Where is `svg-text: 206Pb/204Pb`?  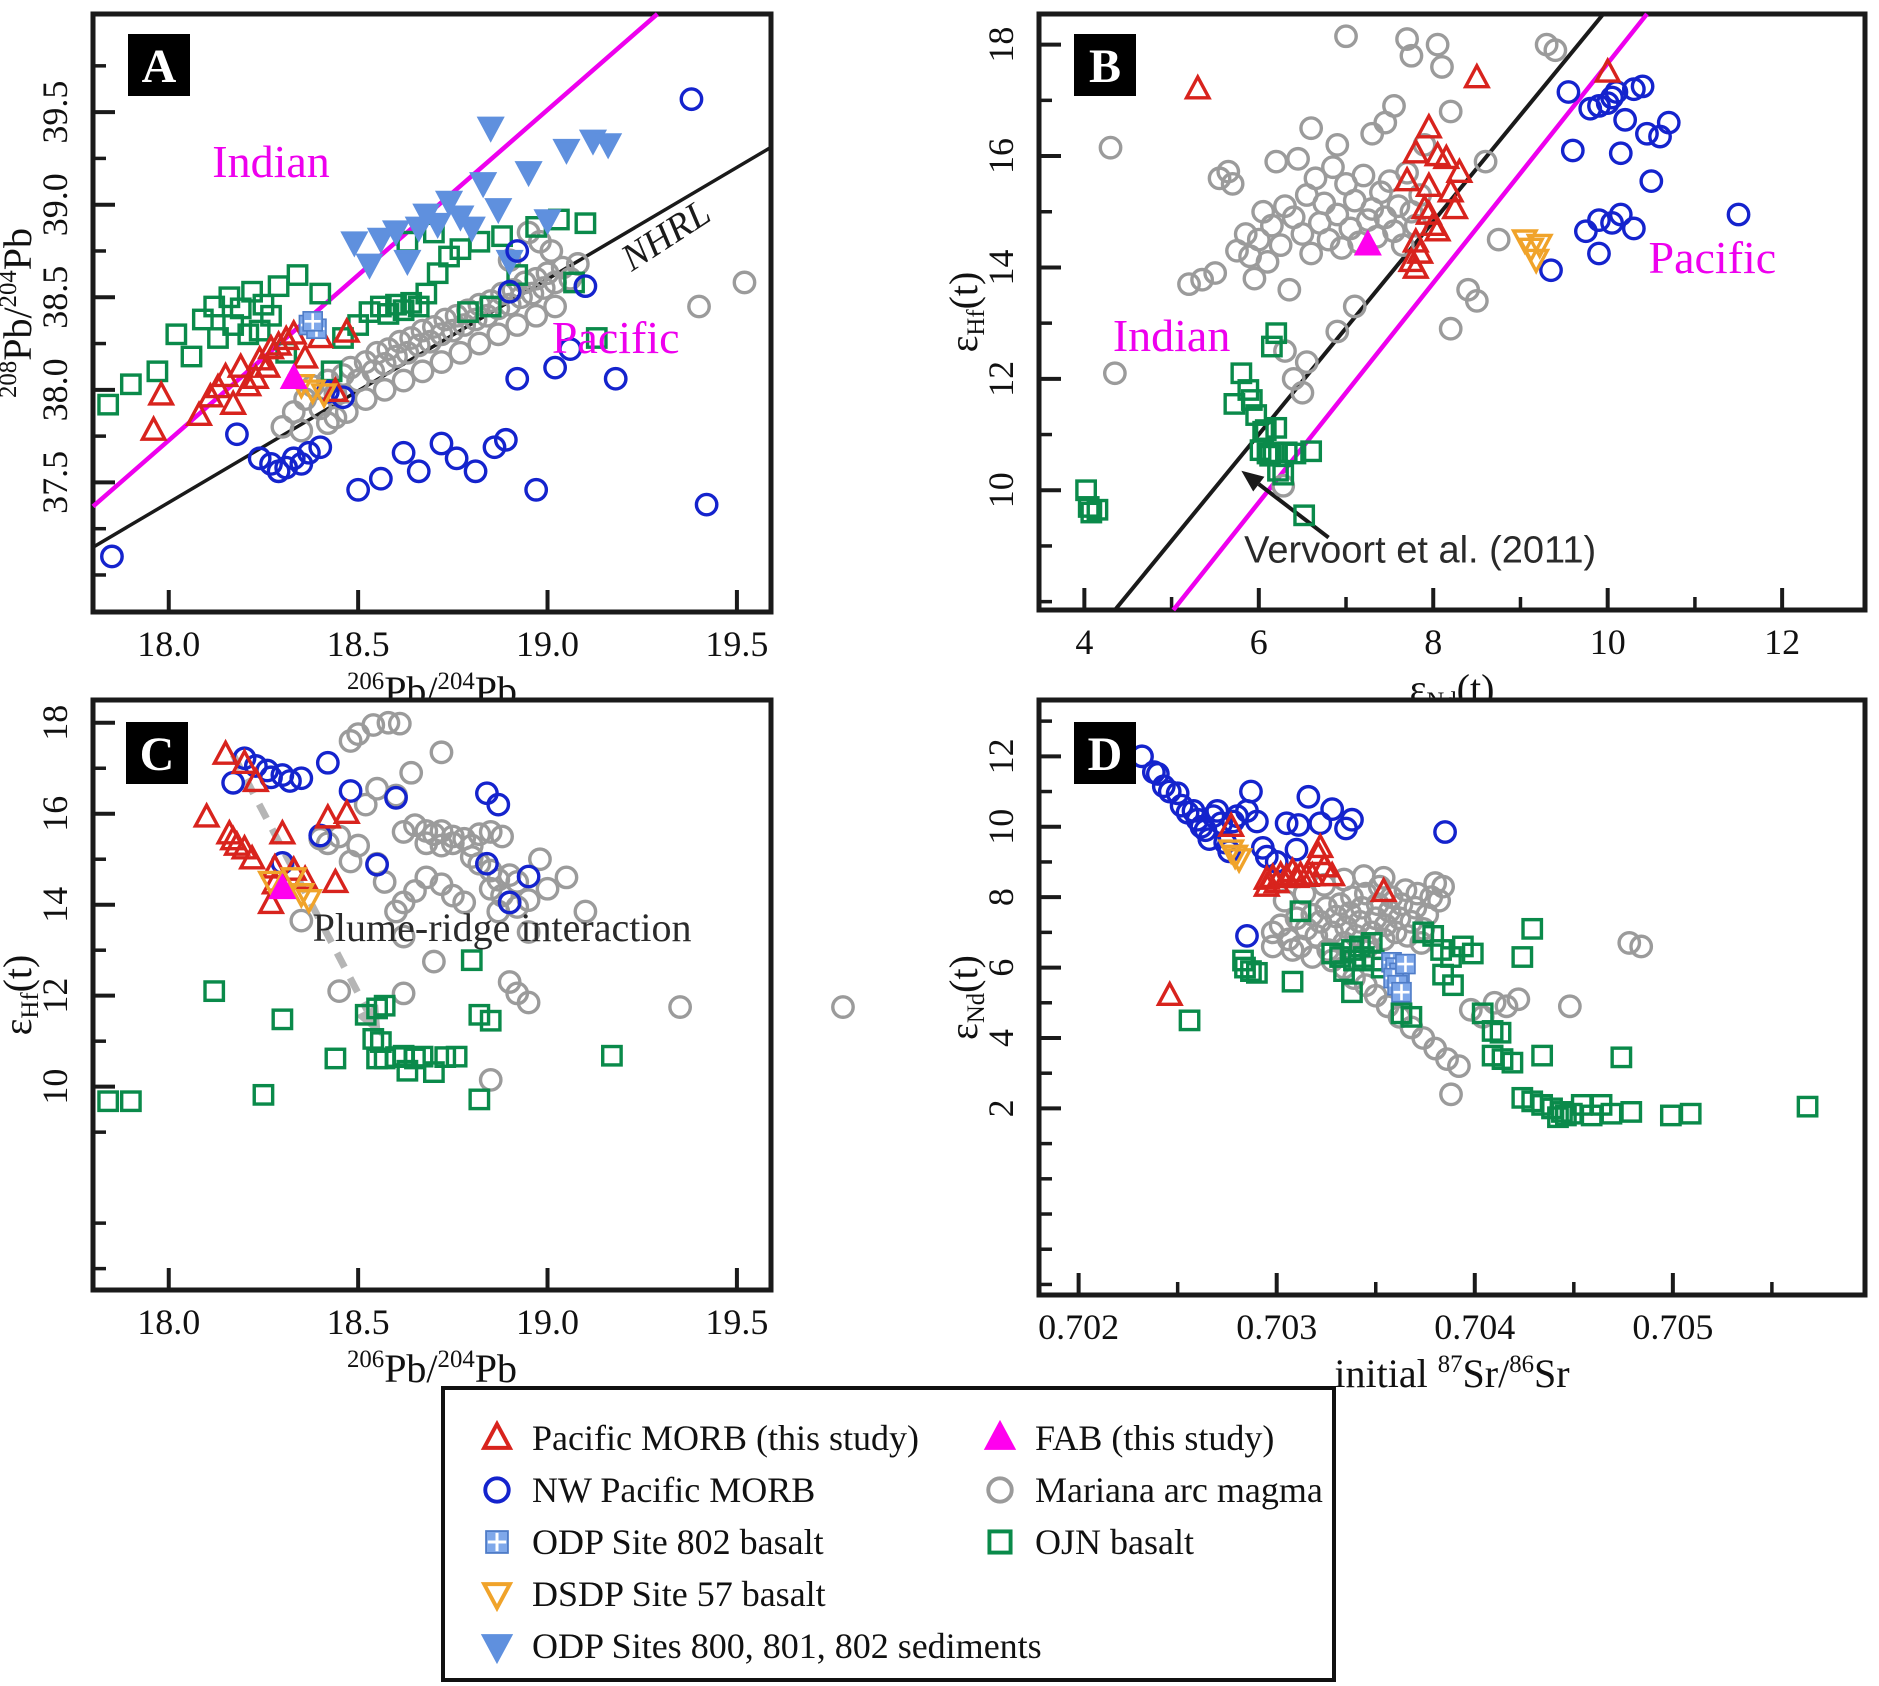
svg-text: 206Pb/204Pb is located at coordinates (432, 1368).